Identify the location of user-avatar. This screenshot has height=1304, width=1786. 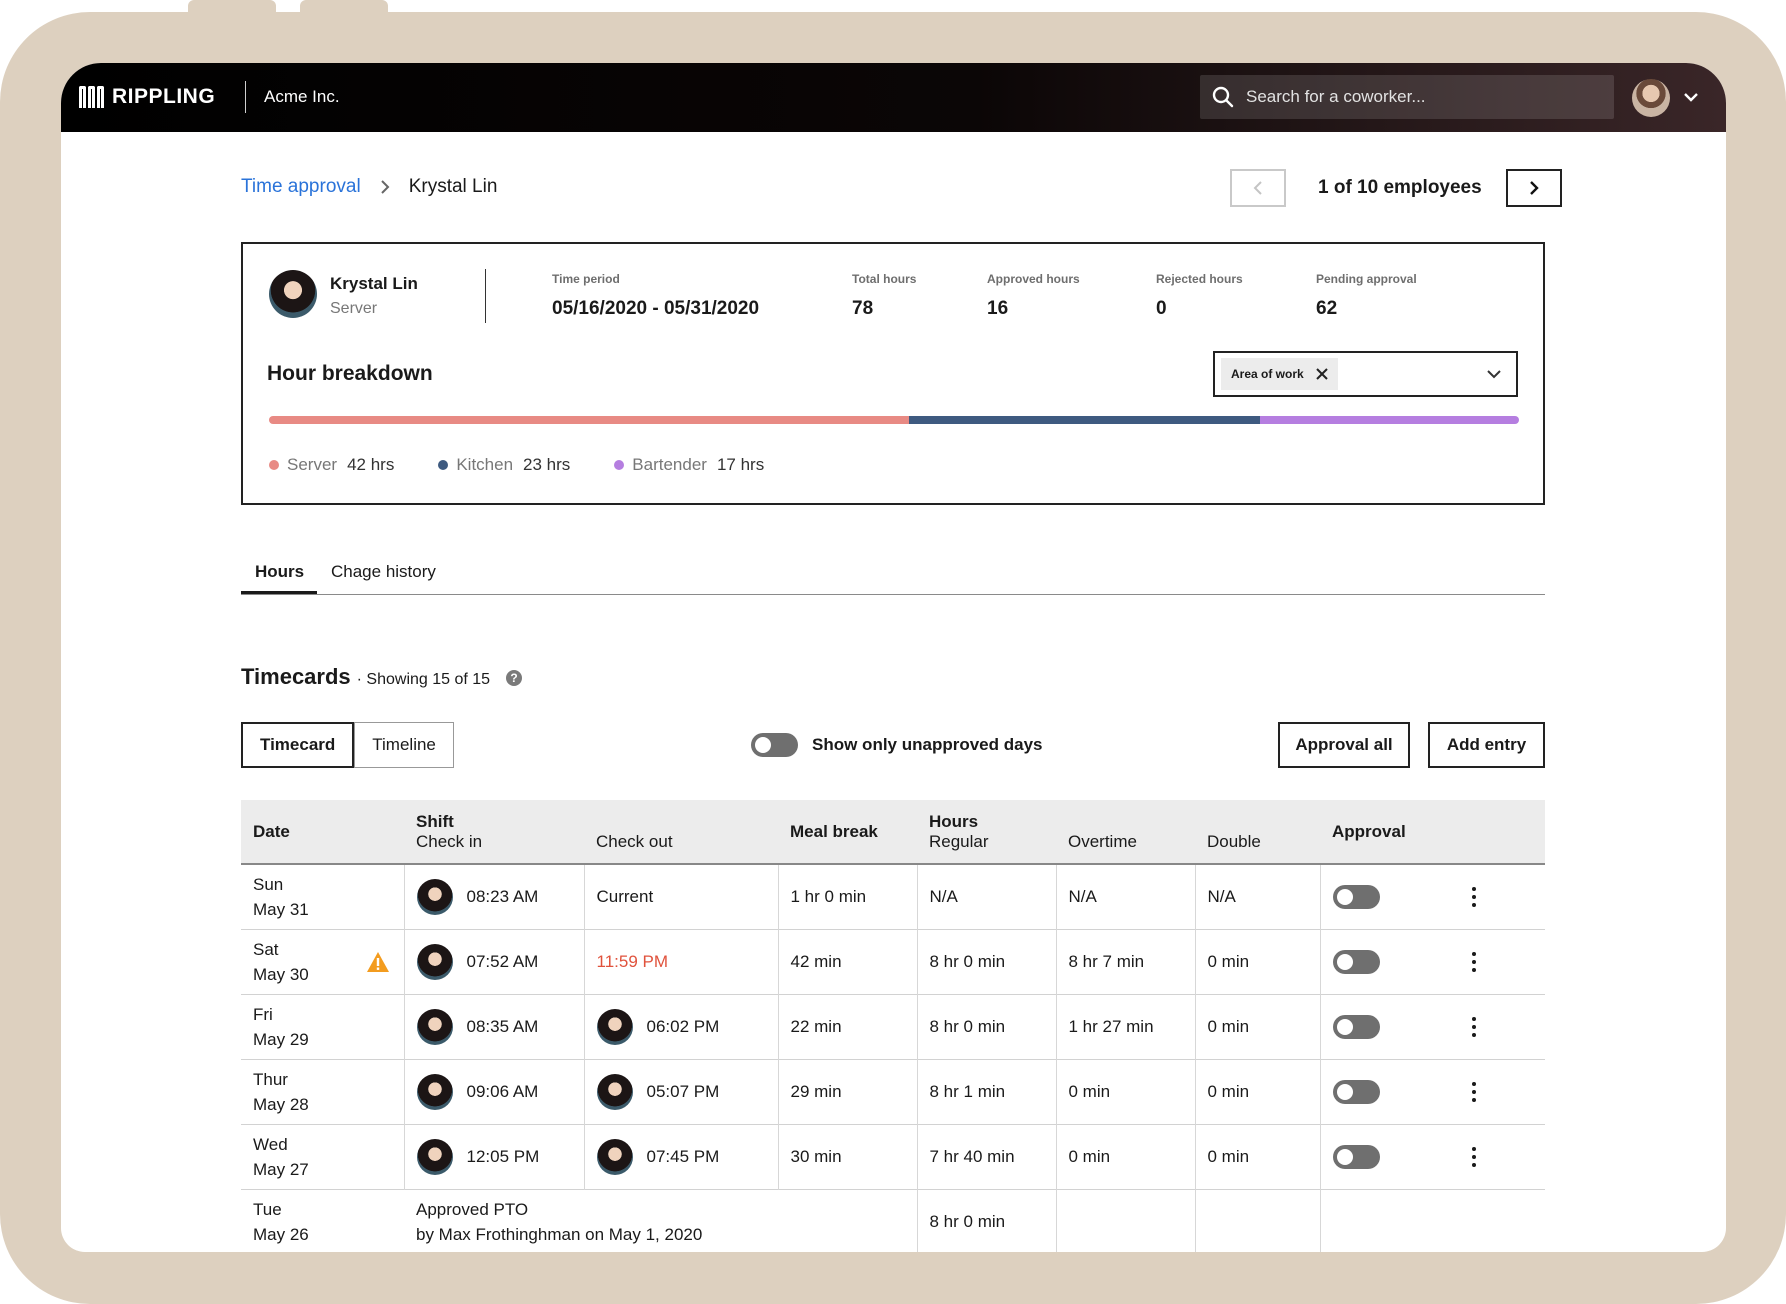
(1651, 98).